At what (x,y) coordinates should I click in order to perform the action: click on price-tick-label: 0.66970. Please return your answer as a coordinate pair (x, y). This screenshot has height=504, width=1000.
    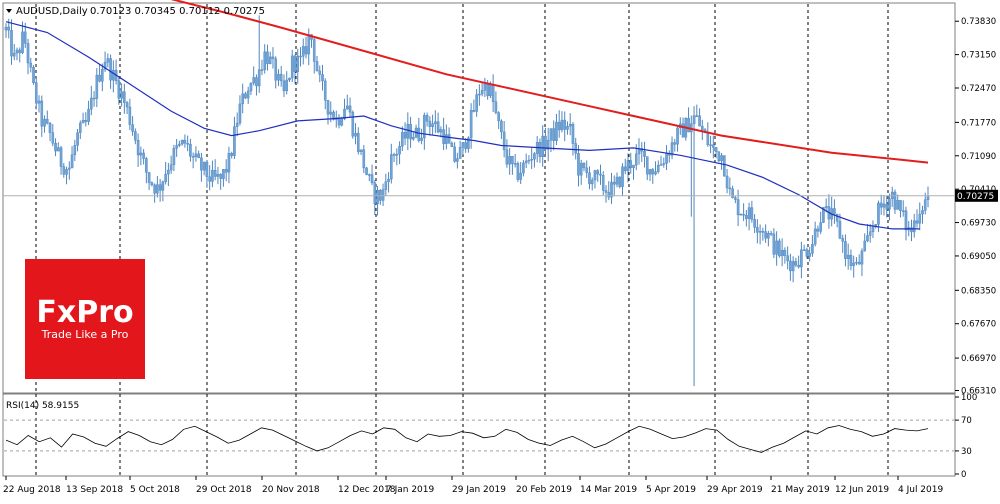
    Looking at the image, I should click on (978, 359).